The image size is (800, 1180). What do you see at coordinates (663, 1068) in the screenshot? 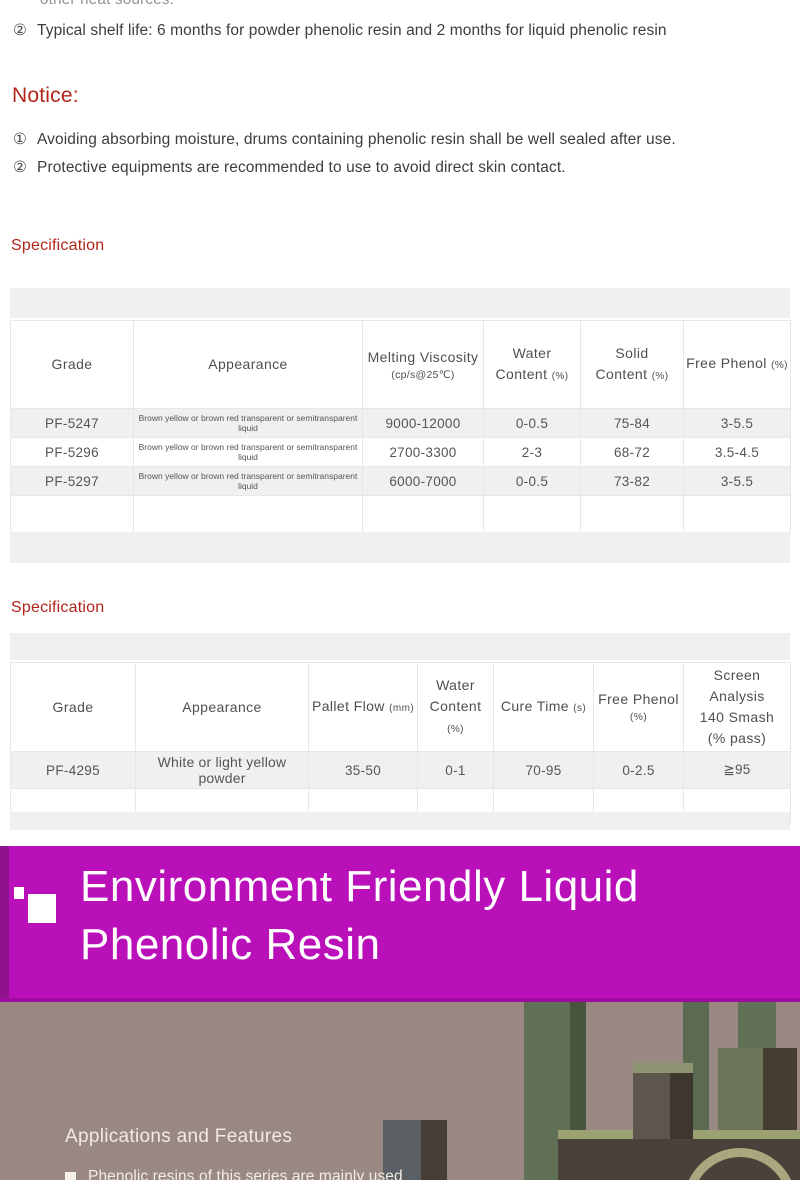
I see `sculpture-block-top` at bounding box center [663, 1068].